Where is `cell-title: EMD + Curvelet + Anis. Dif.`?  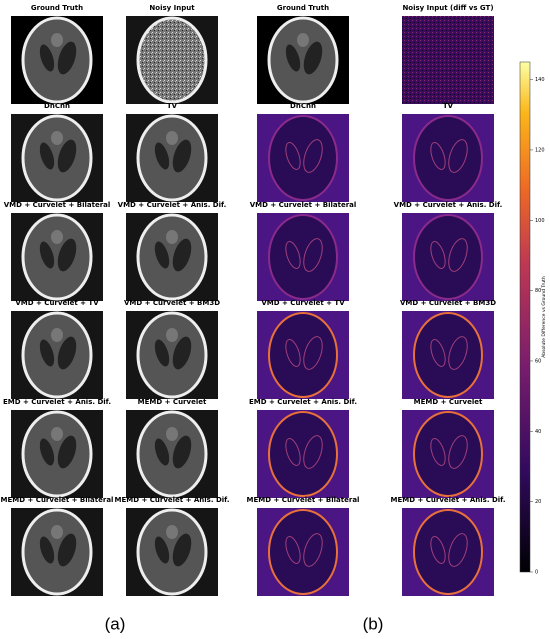
cell-title: EMD + Curvelet + Anis. Dif. is located at coordinates (303, 402).